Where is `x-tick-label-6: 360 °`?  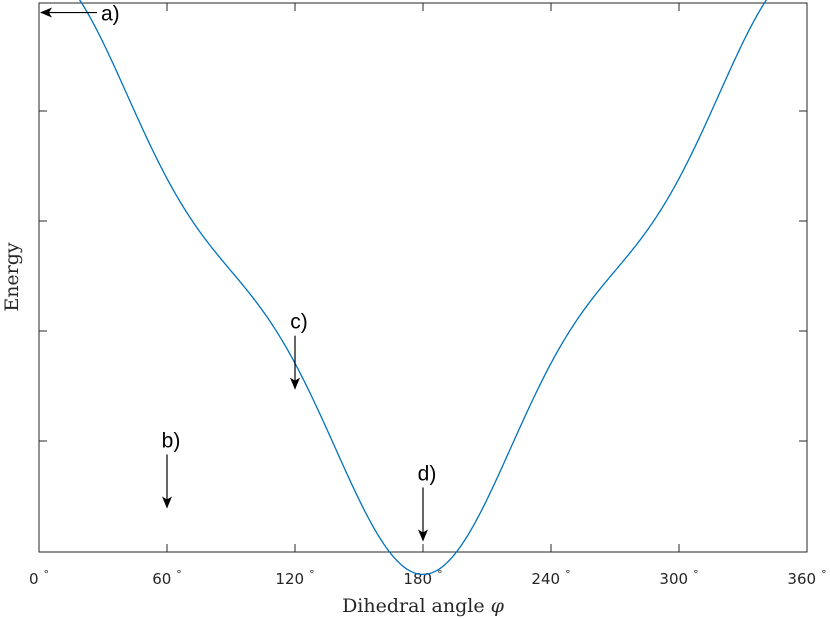
x-tick-label-6: 360 ° is located at coordinates (806, 578).